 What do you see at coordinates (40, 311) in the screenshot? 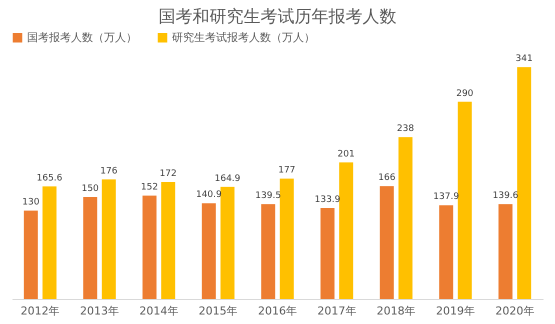
I see `x-tick-label: 2012年` at bounding box center [40, 311].